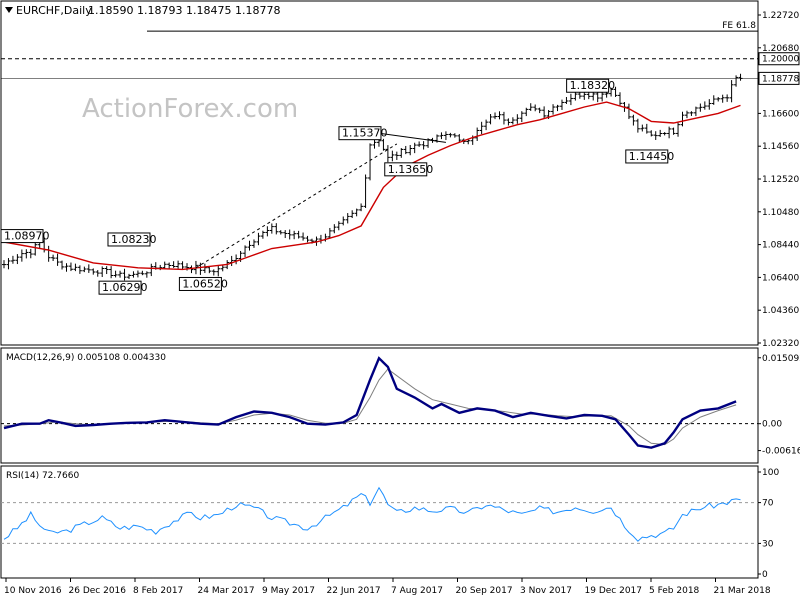 The image size is (800, 600). I want to click on price-annotation-label: 1.13650, so click(411, 169).